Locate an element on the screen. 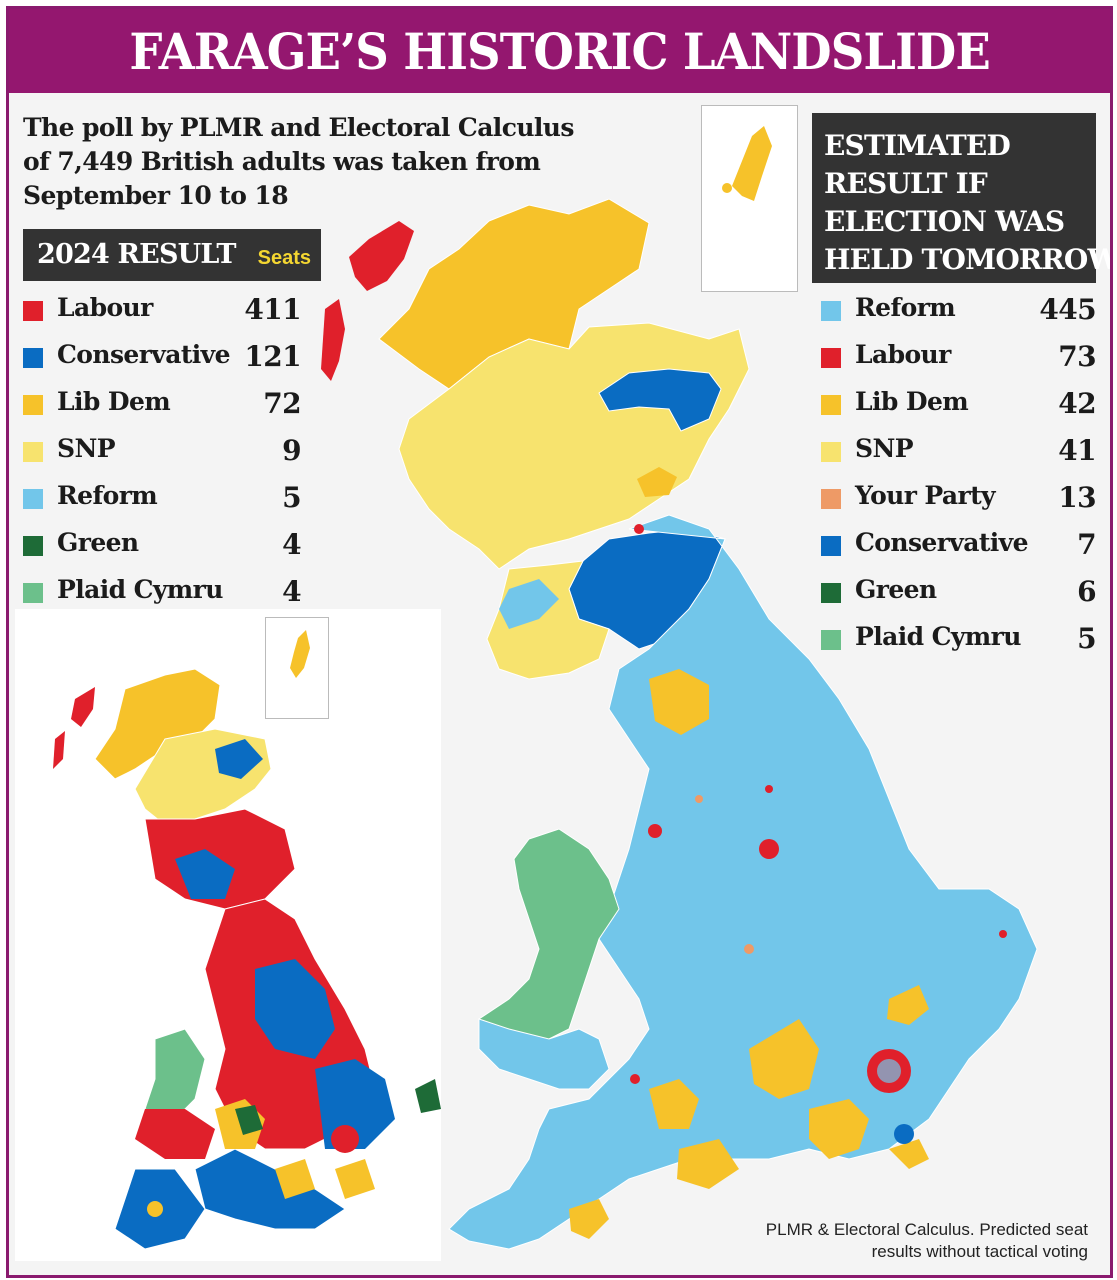  party-seats: 7 is located at coordinates (1086, 544).